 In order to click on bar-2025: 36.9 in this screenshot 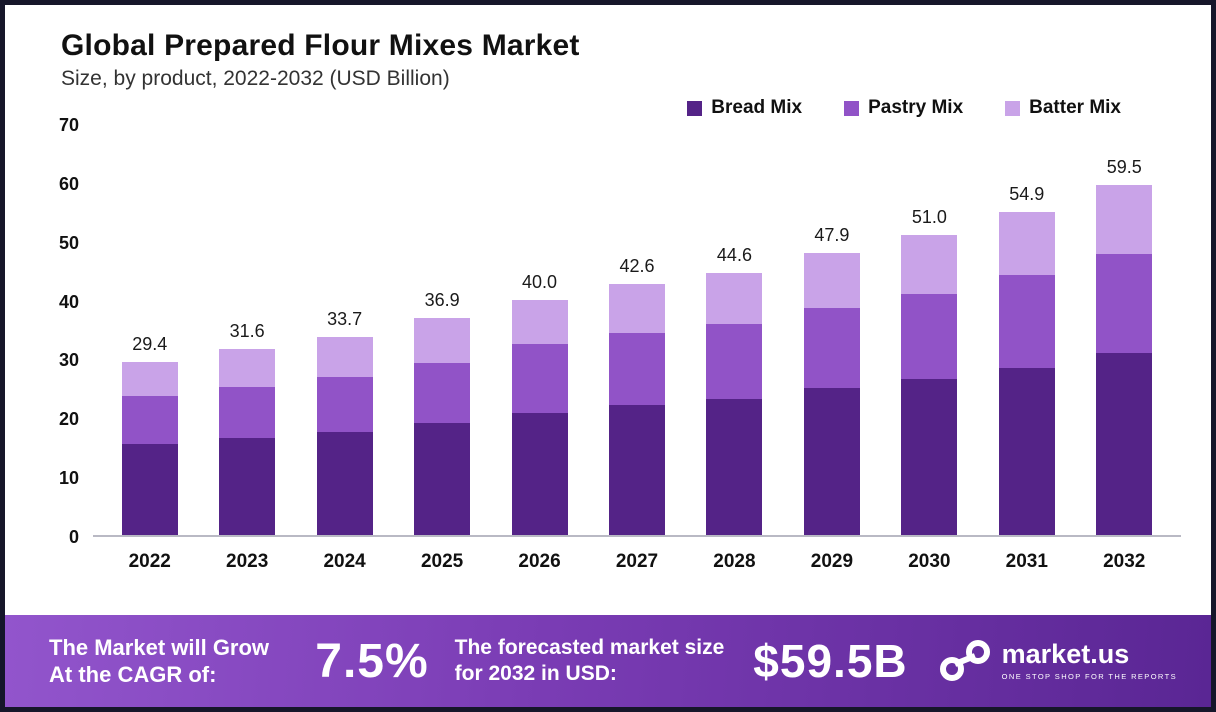, I will do `click(441, 330)`.